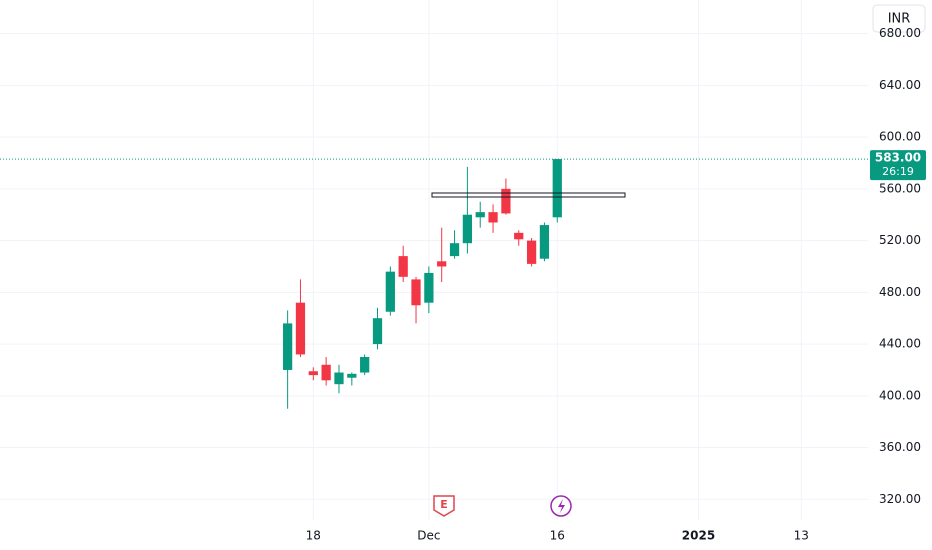 This screenshot has width=932, height=550. I want to click on last-price-label: 583.00, so click(898, 158).